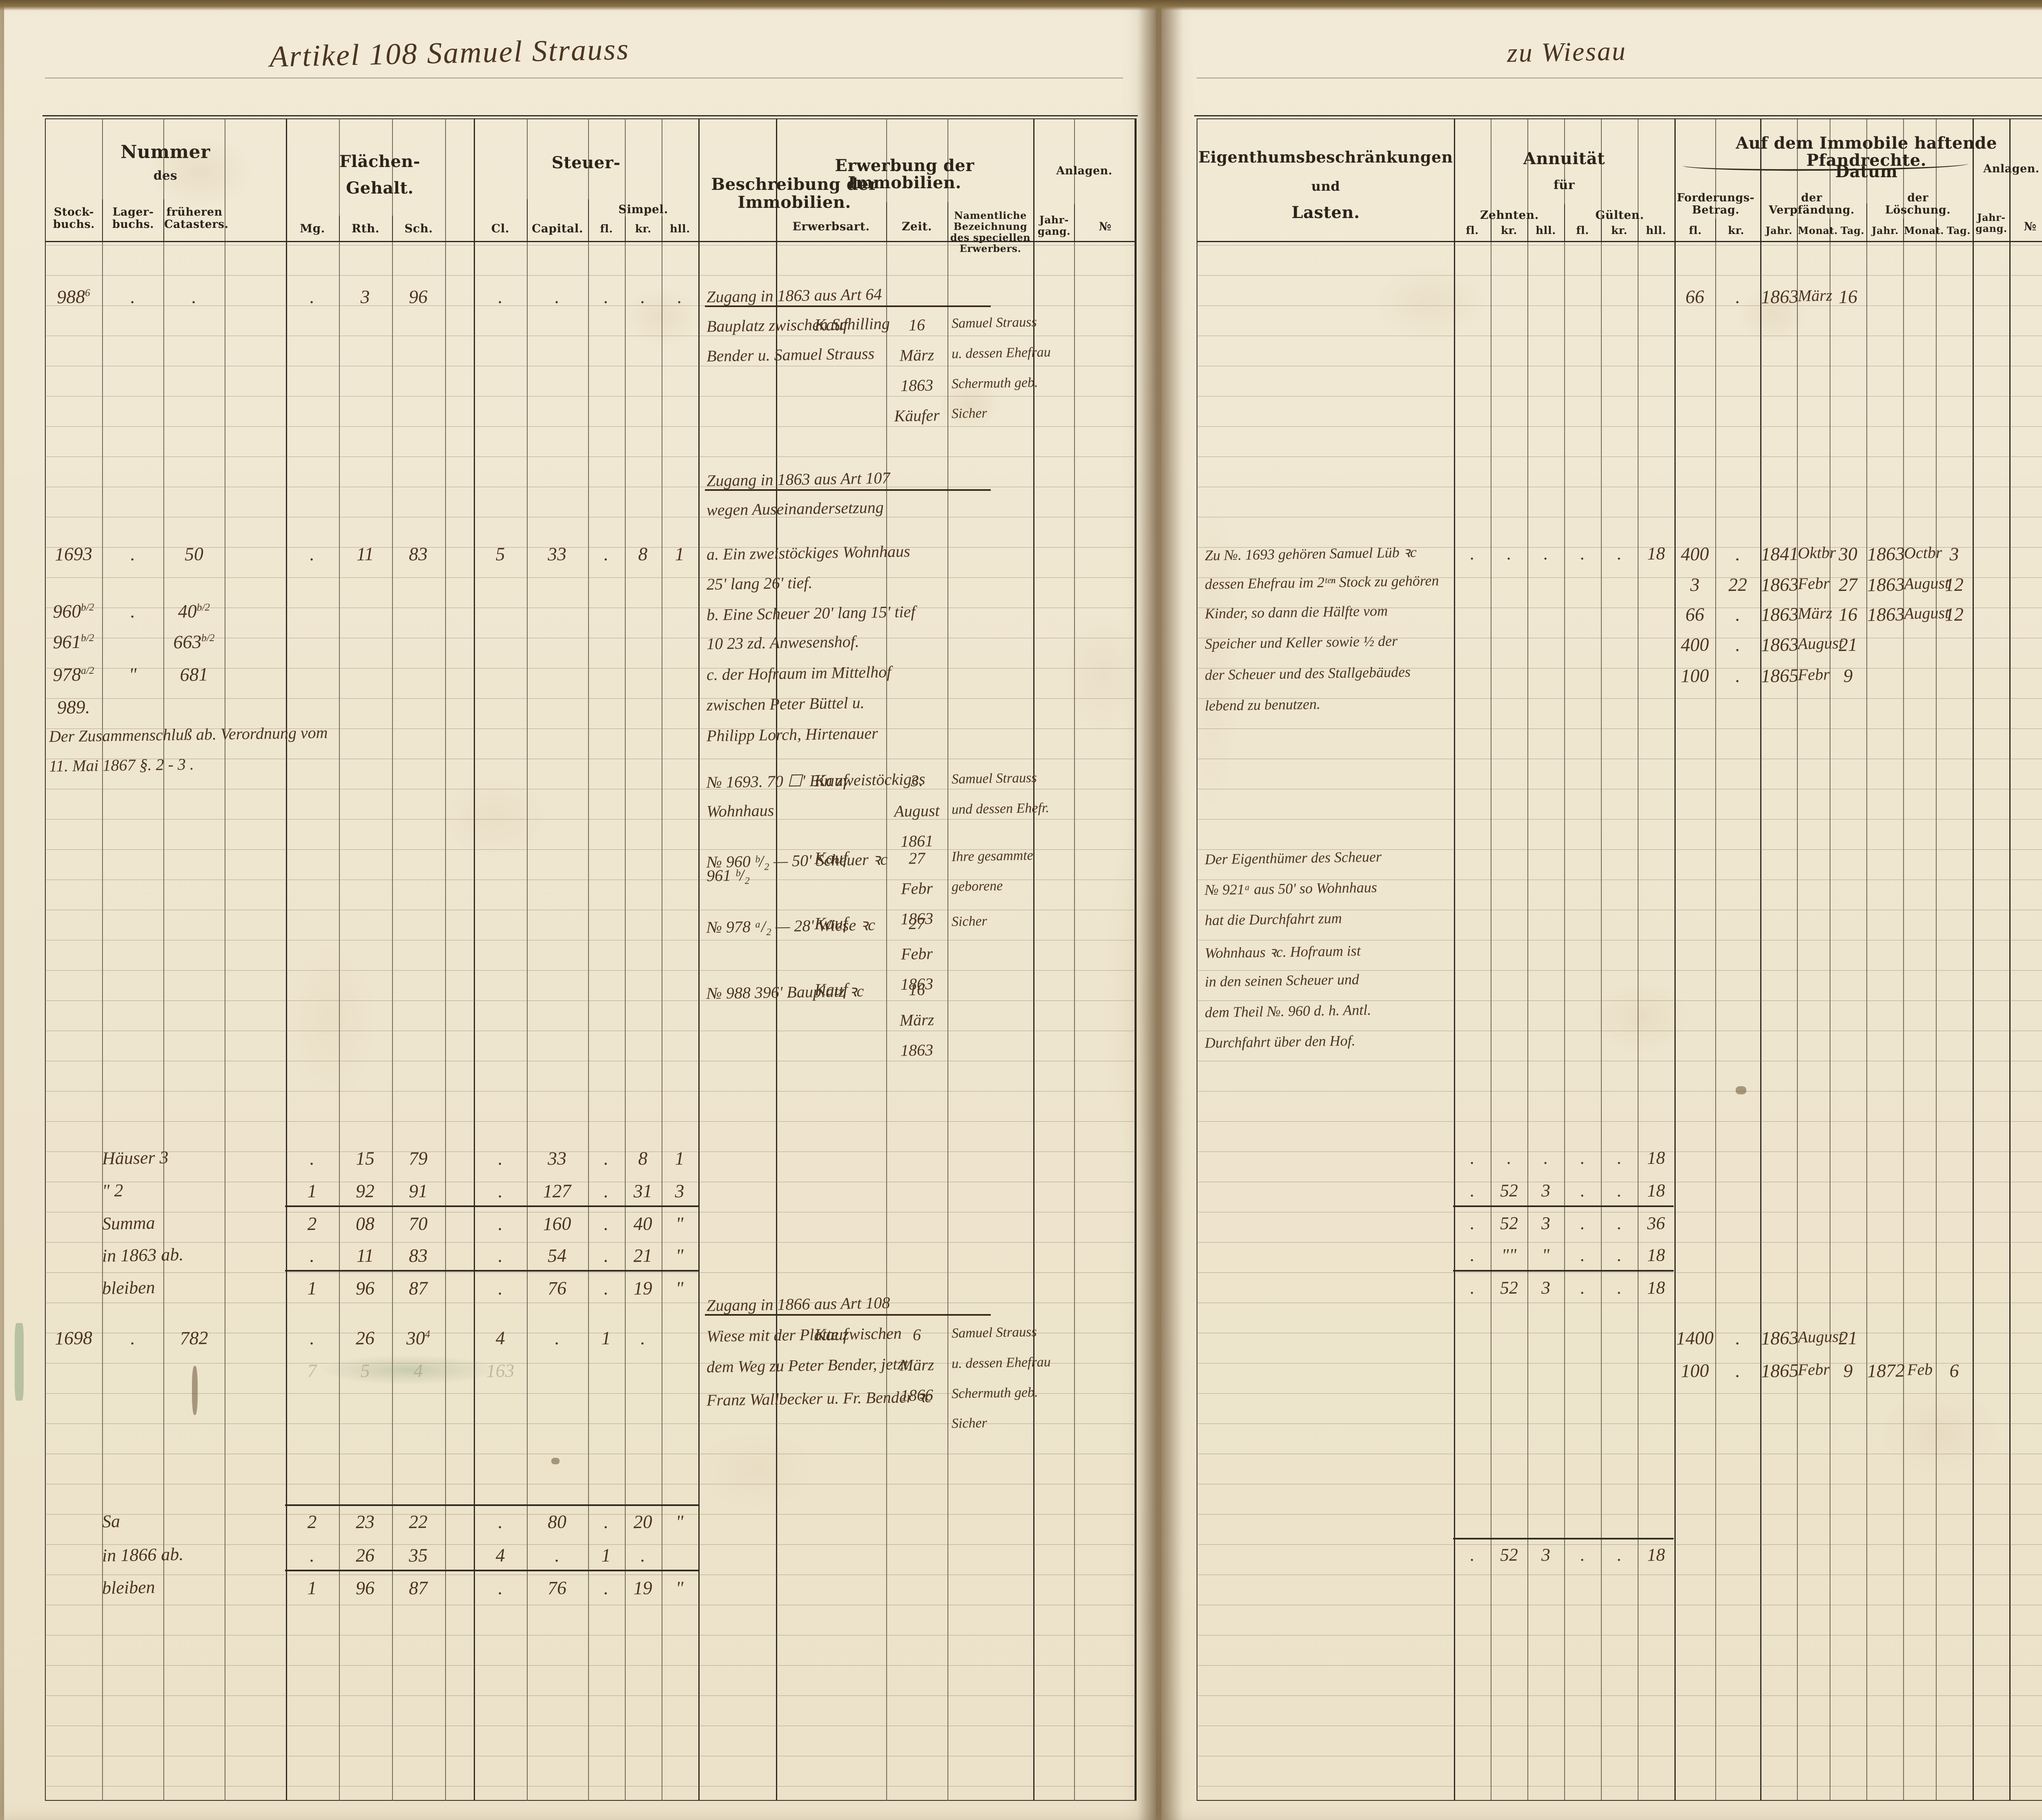 This screenshot has height=1820, width=2042. Describe the element at coordinates (143, 1255) in the screenshot. I see `sum-label: in 1863 ab.` at that location.